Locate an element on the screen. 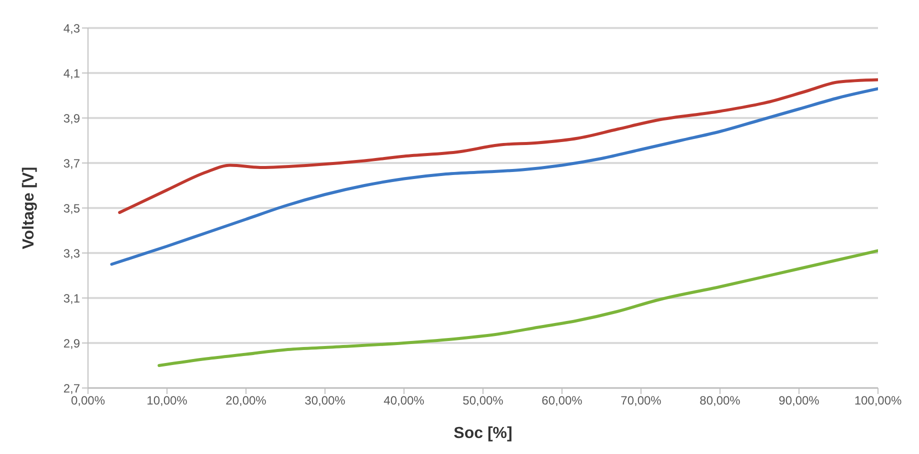 The image size is (919, 454). y-axis-title: Voltage [V] is located at coordinates (29, 208).